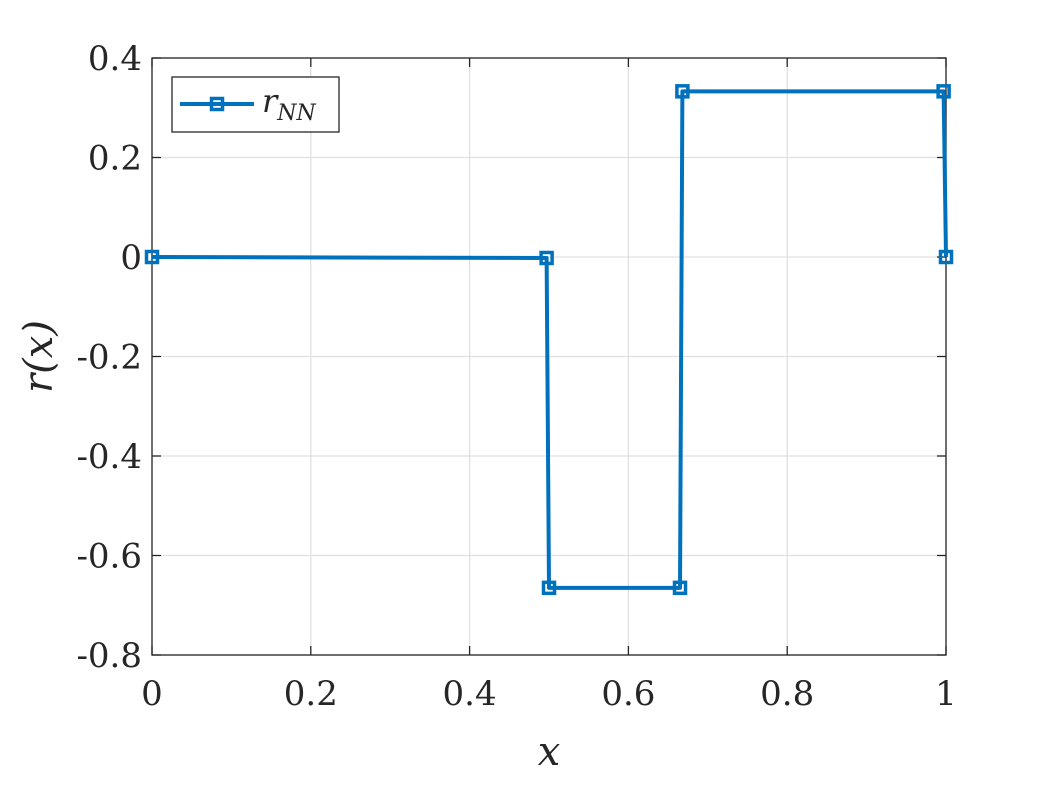 The image size is (1046, 785). I want to click on y-axis-title: r(x), so click(39, 356).